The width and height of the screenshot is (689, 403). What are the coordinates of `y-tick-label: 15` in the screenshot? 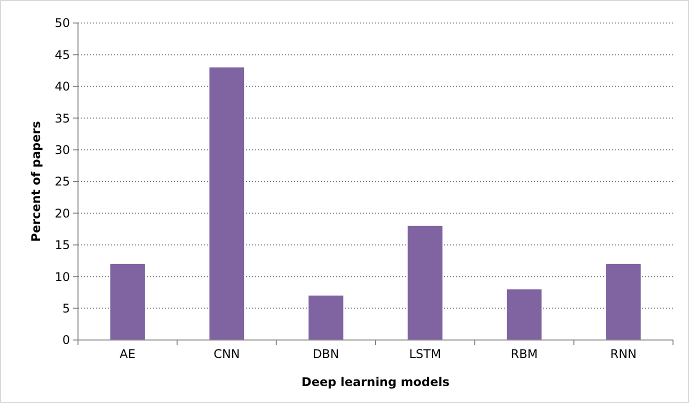 It's located at (62, 245).